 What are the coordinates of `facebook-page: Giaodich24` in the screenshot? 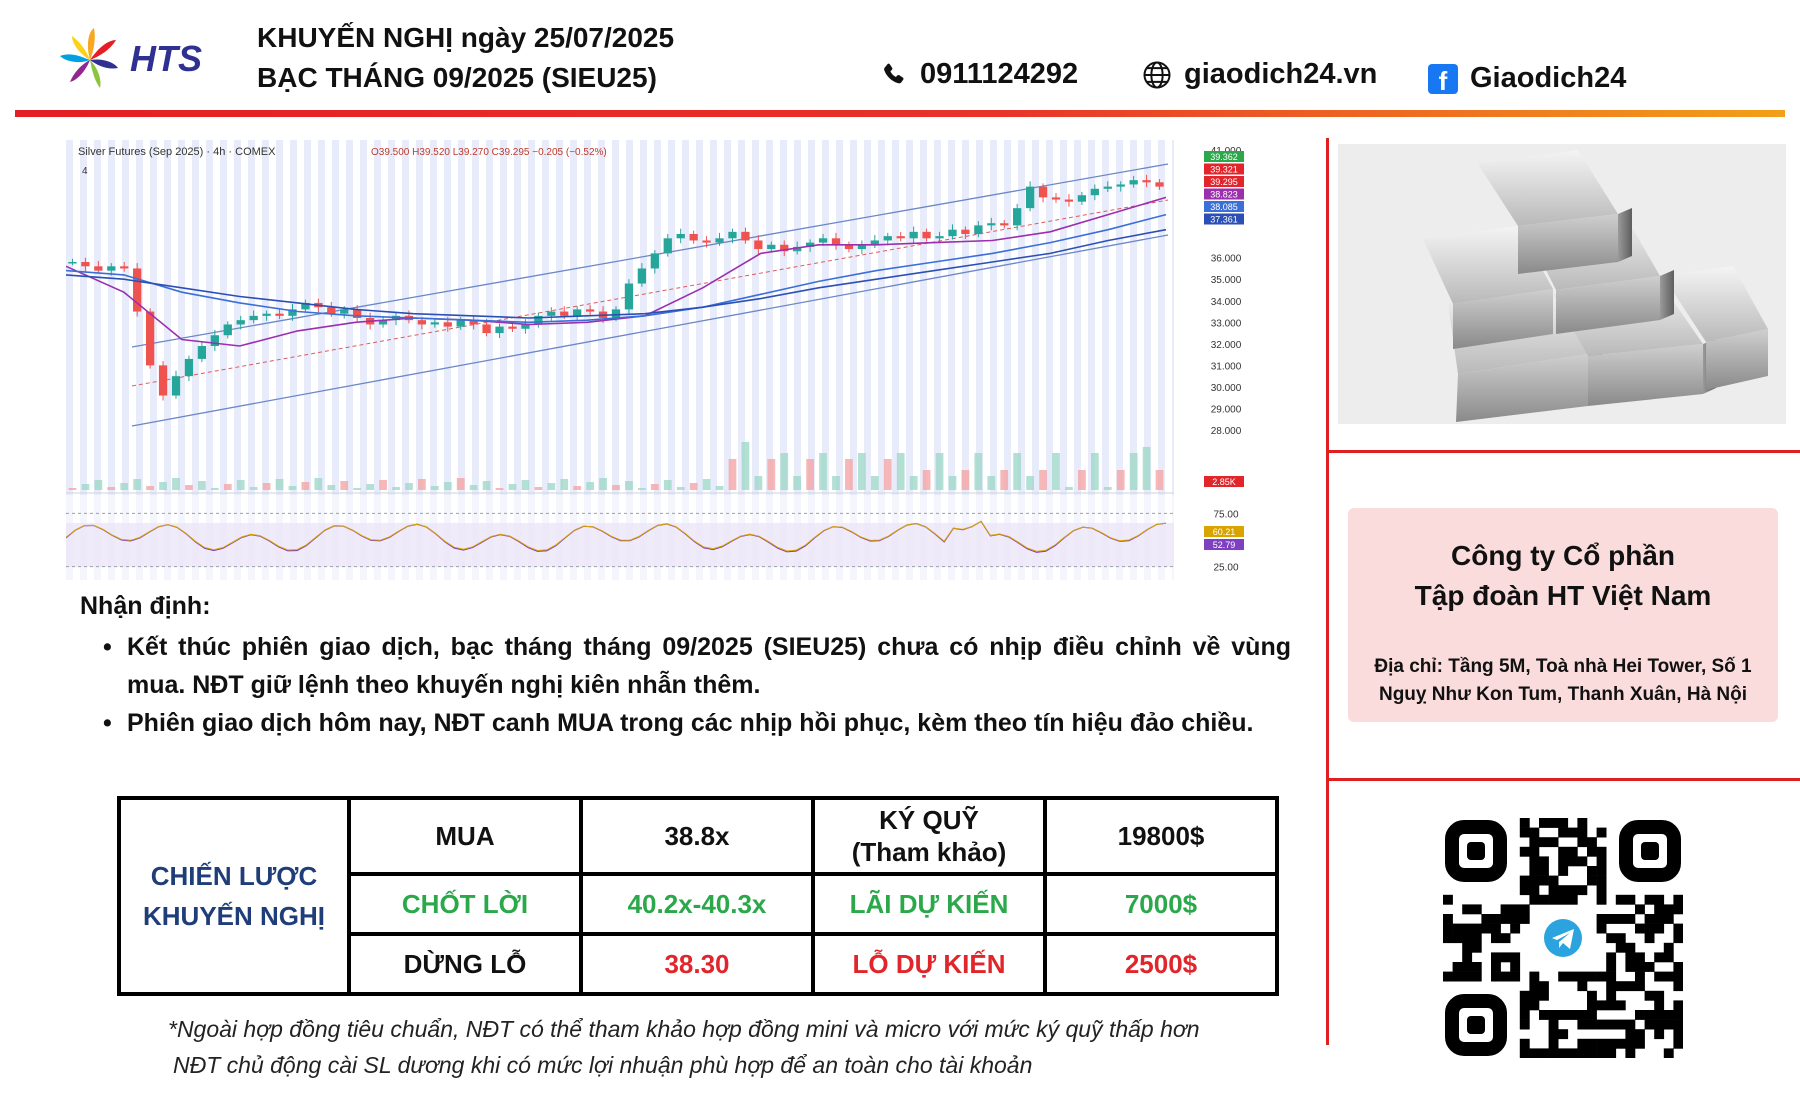 It's located at (1548, 78).